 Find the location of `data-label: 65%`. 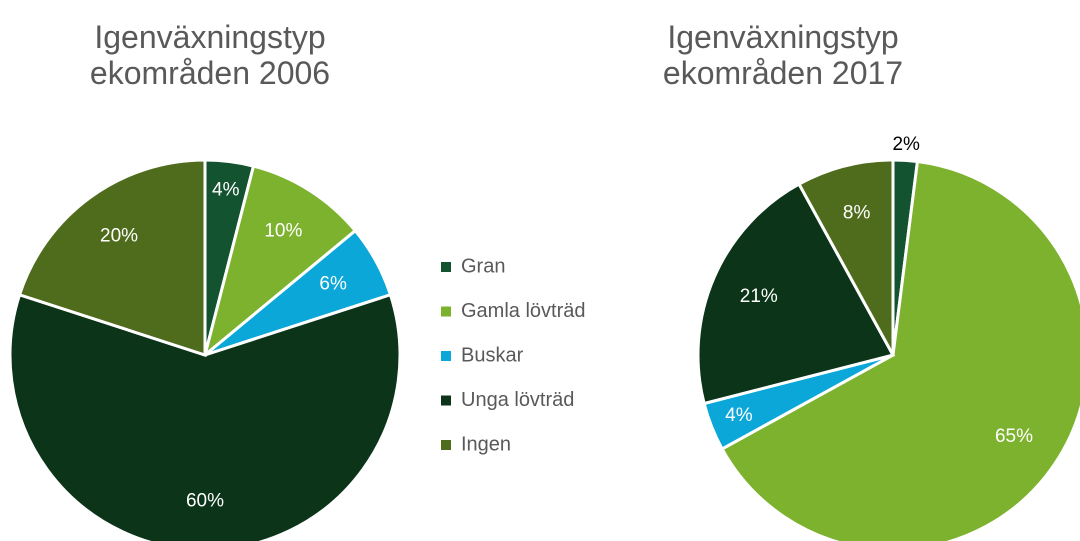

data-label: 65% is located at coordinates (1014, 436).